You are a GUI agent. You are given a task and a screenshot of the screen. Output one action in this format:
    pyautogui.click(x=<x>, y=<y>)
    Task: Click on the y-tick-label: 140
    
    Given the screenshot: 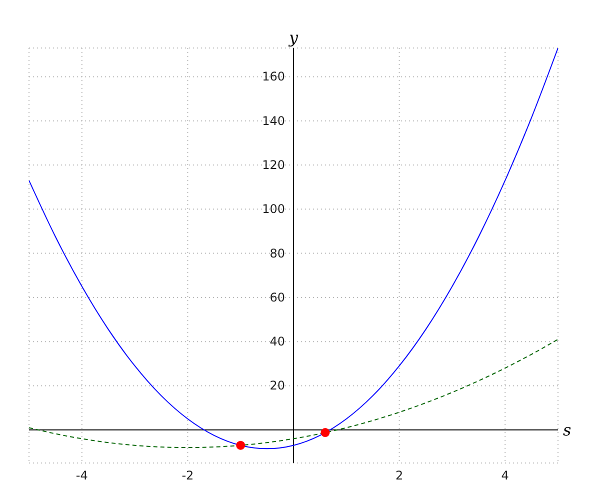 What is the action you would take?
    pyautogui.click(x=273, y=121)
    